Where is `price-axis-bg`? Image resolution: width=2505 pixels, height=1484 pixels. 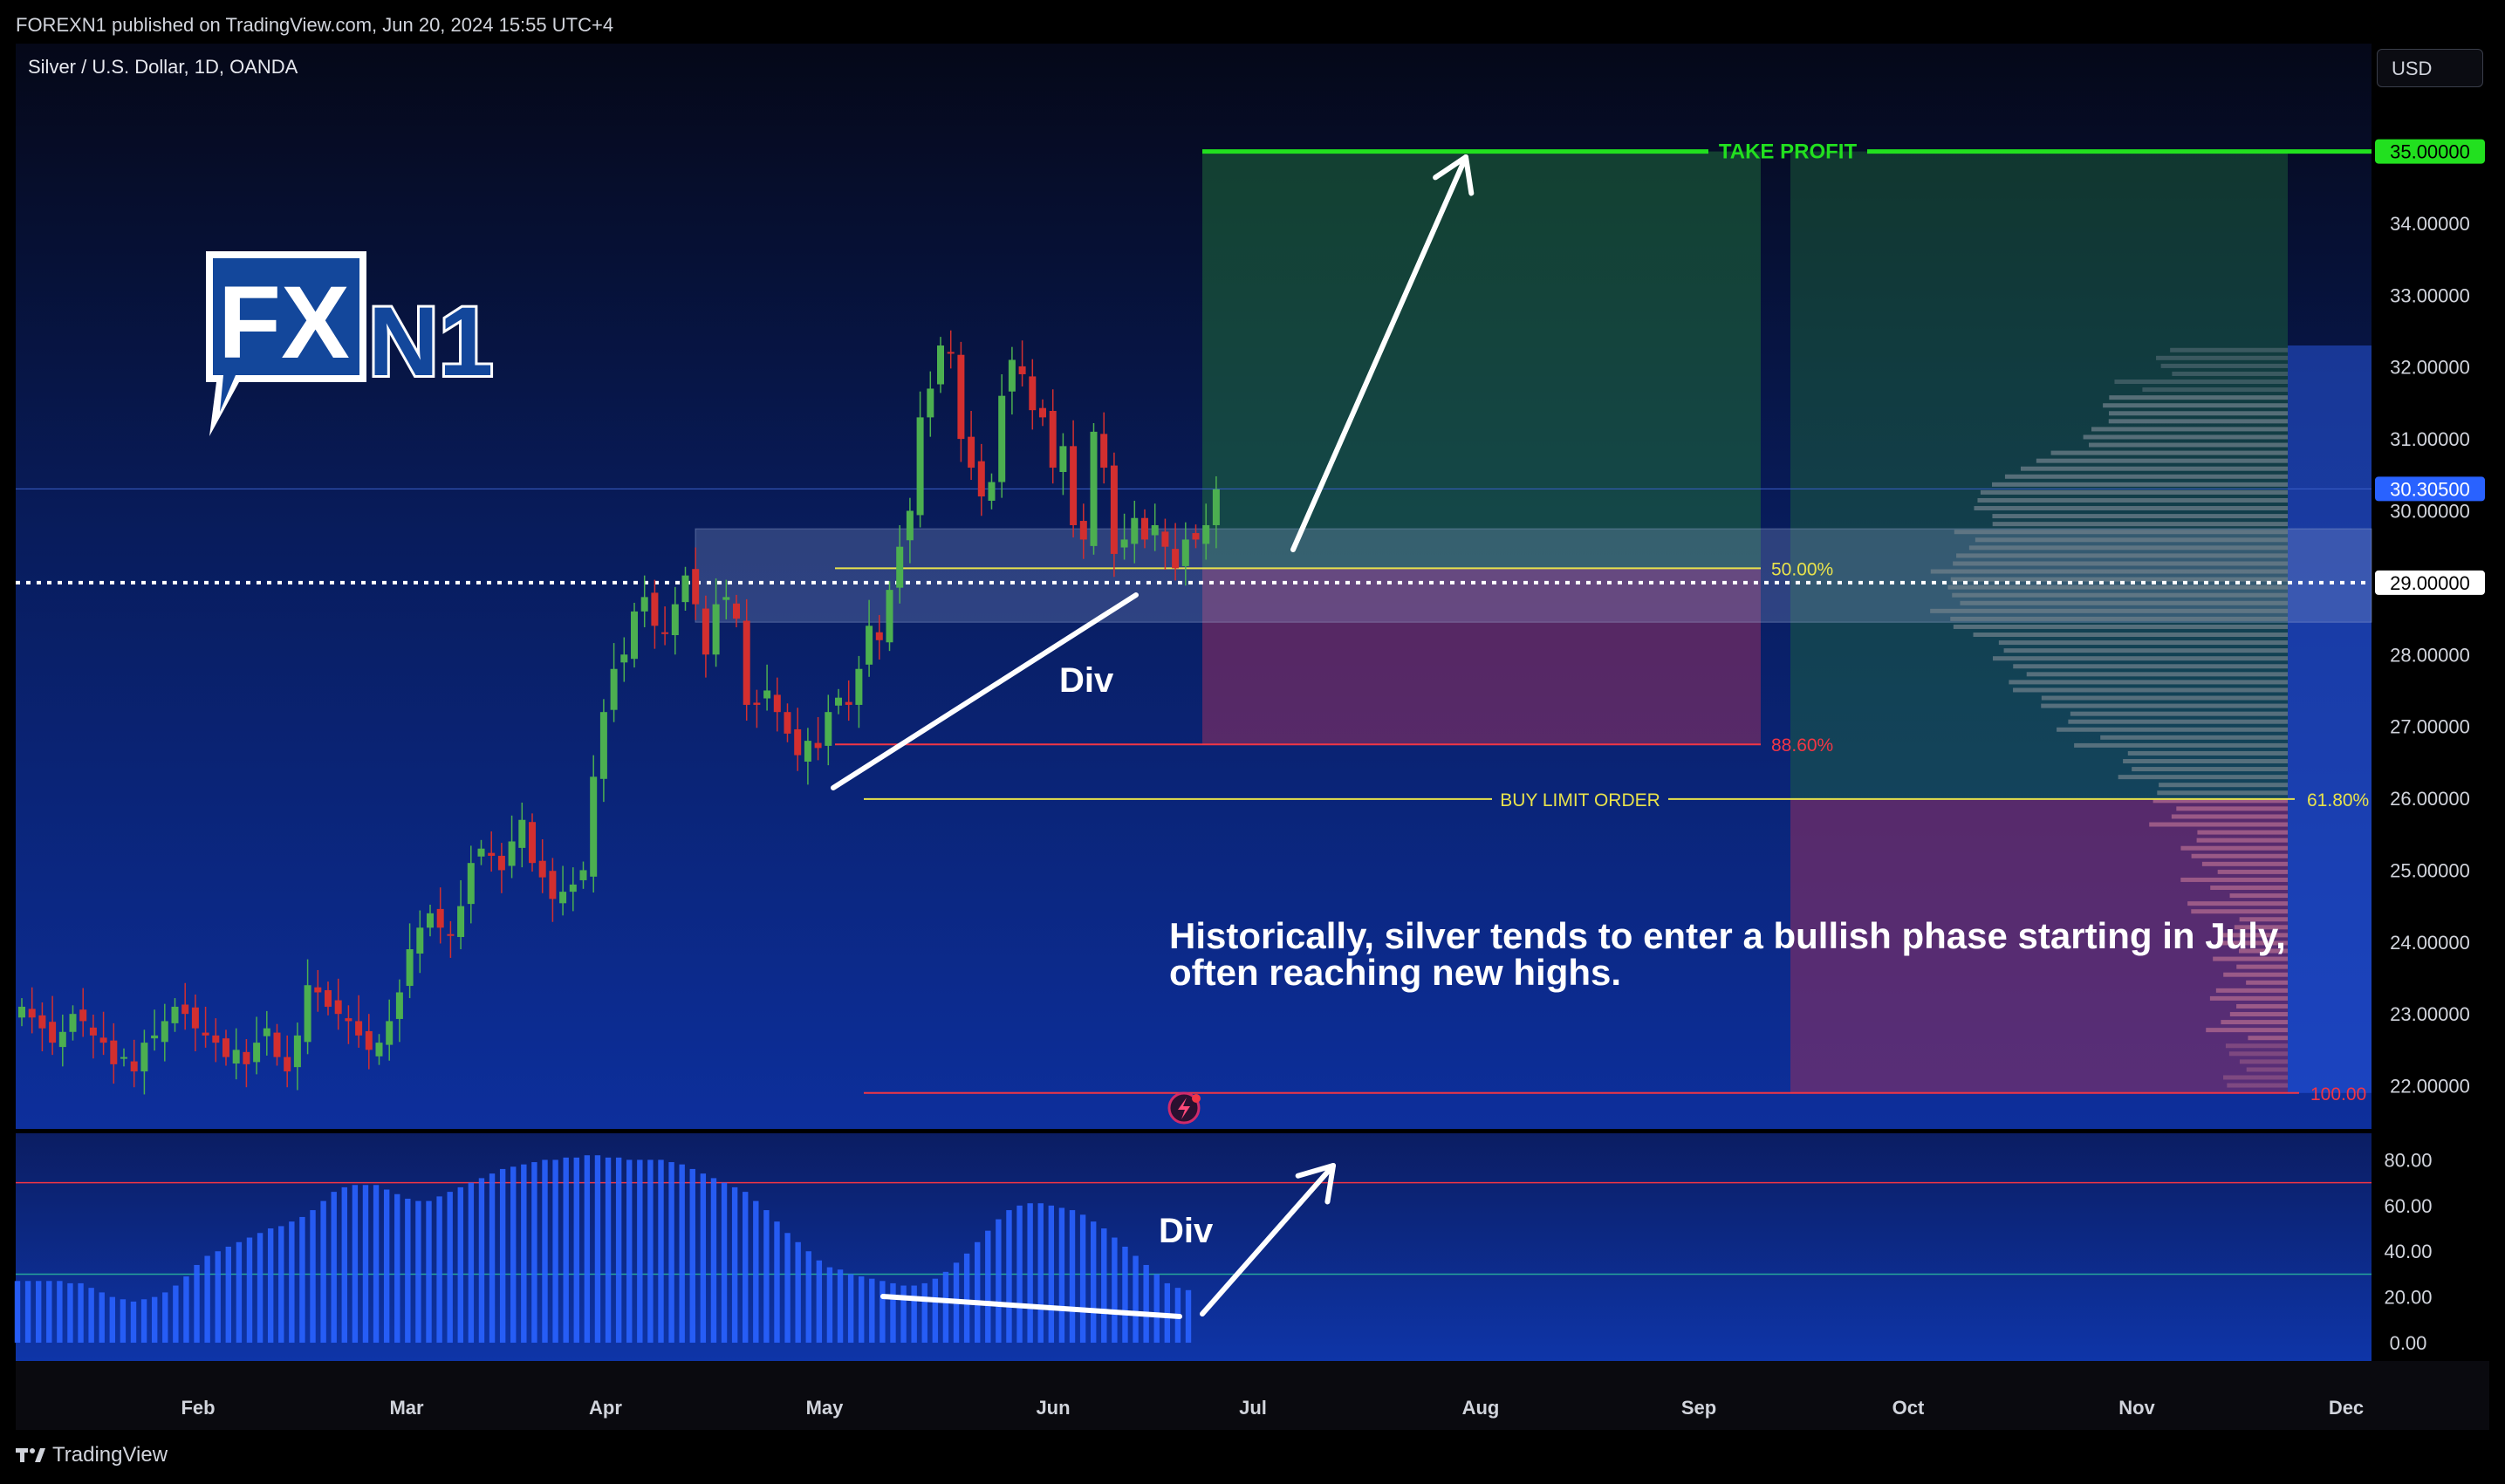
price-axis-bg is located at coordinates (2430, 702).